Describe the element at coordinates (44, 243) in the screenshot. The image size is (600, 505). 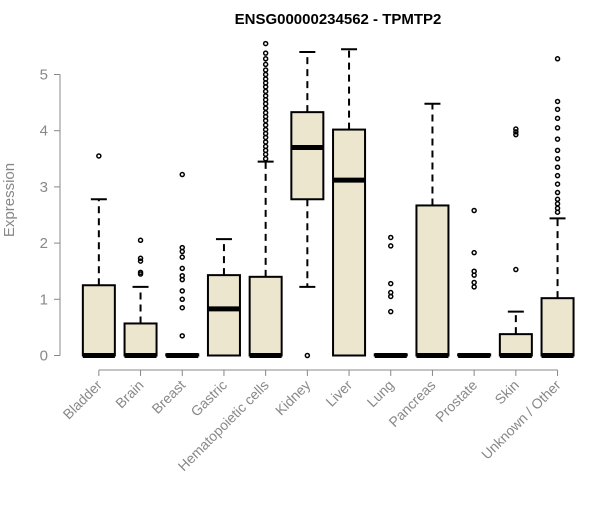
I see `y-tick-label: 2` at that location.